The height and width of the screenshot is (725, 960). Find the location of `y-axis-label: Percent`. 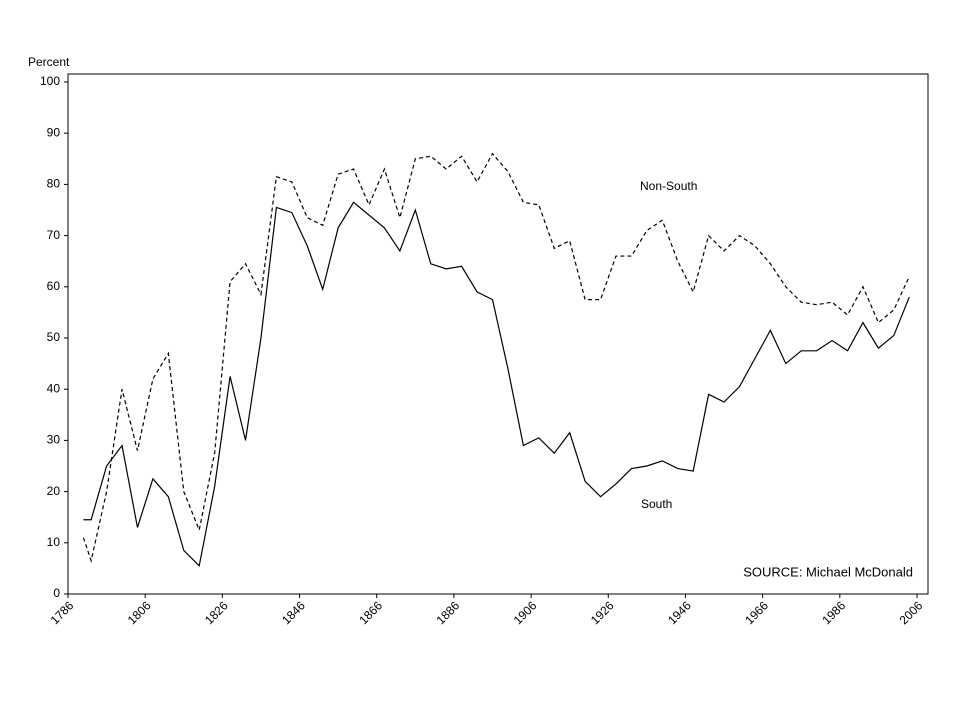

y-axis-label: Percent is located at coordinates (49, 62).